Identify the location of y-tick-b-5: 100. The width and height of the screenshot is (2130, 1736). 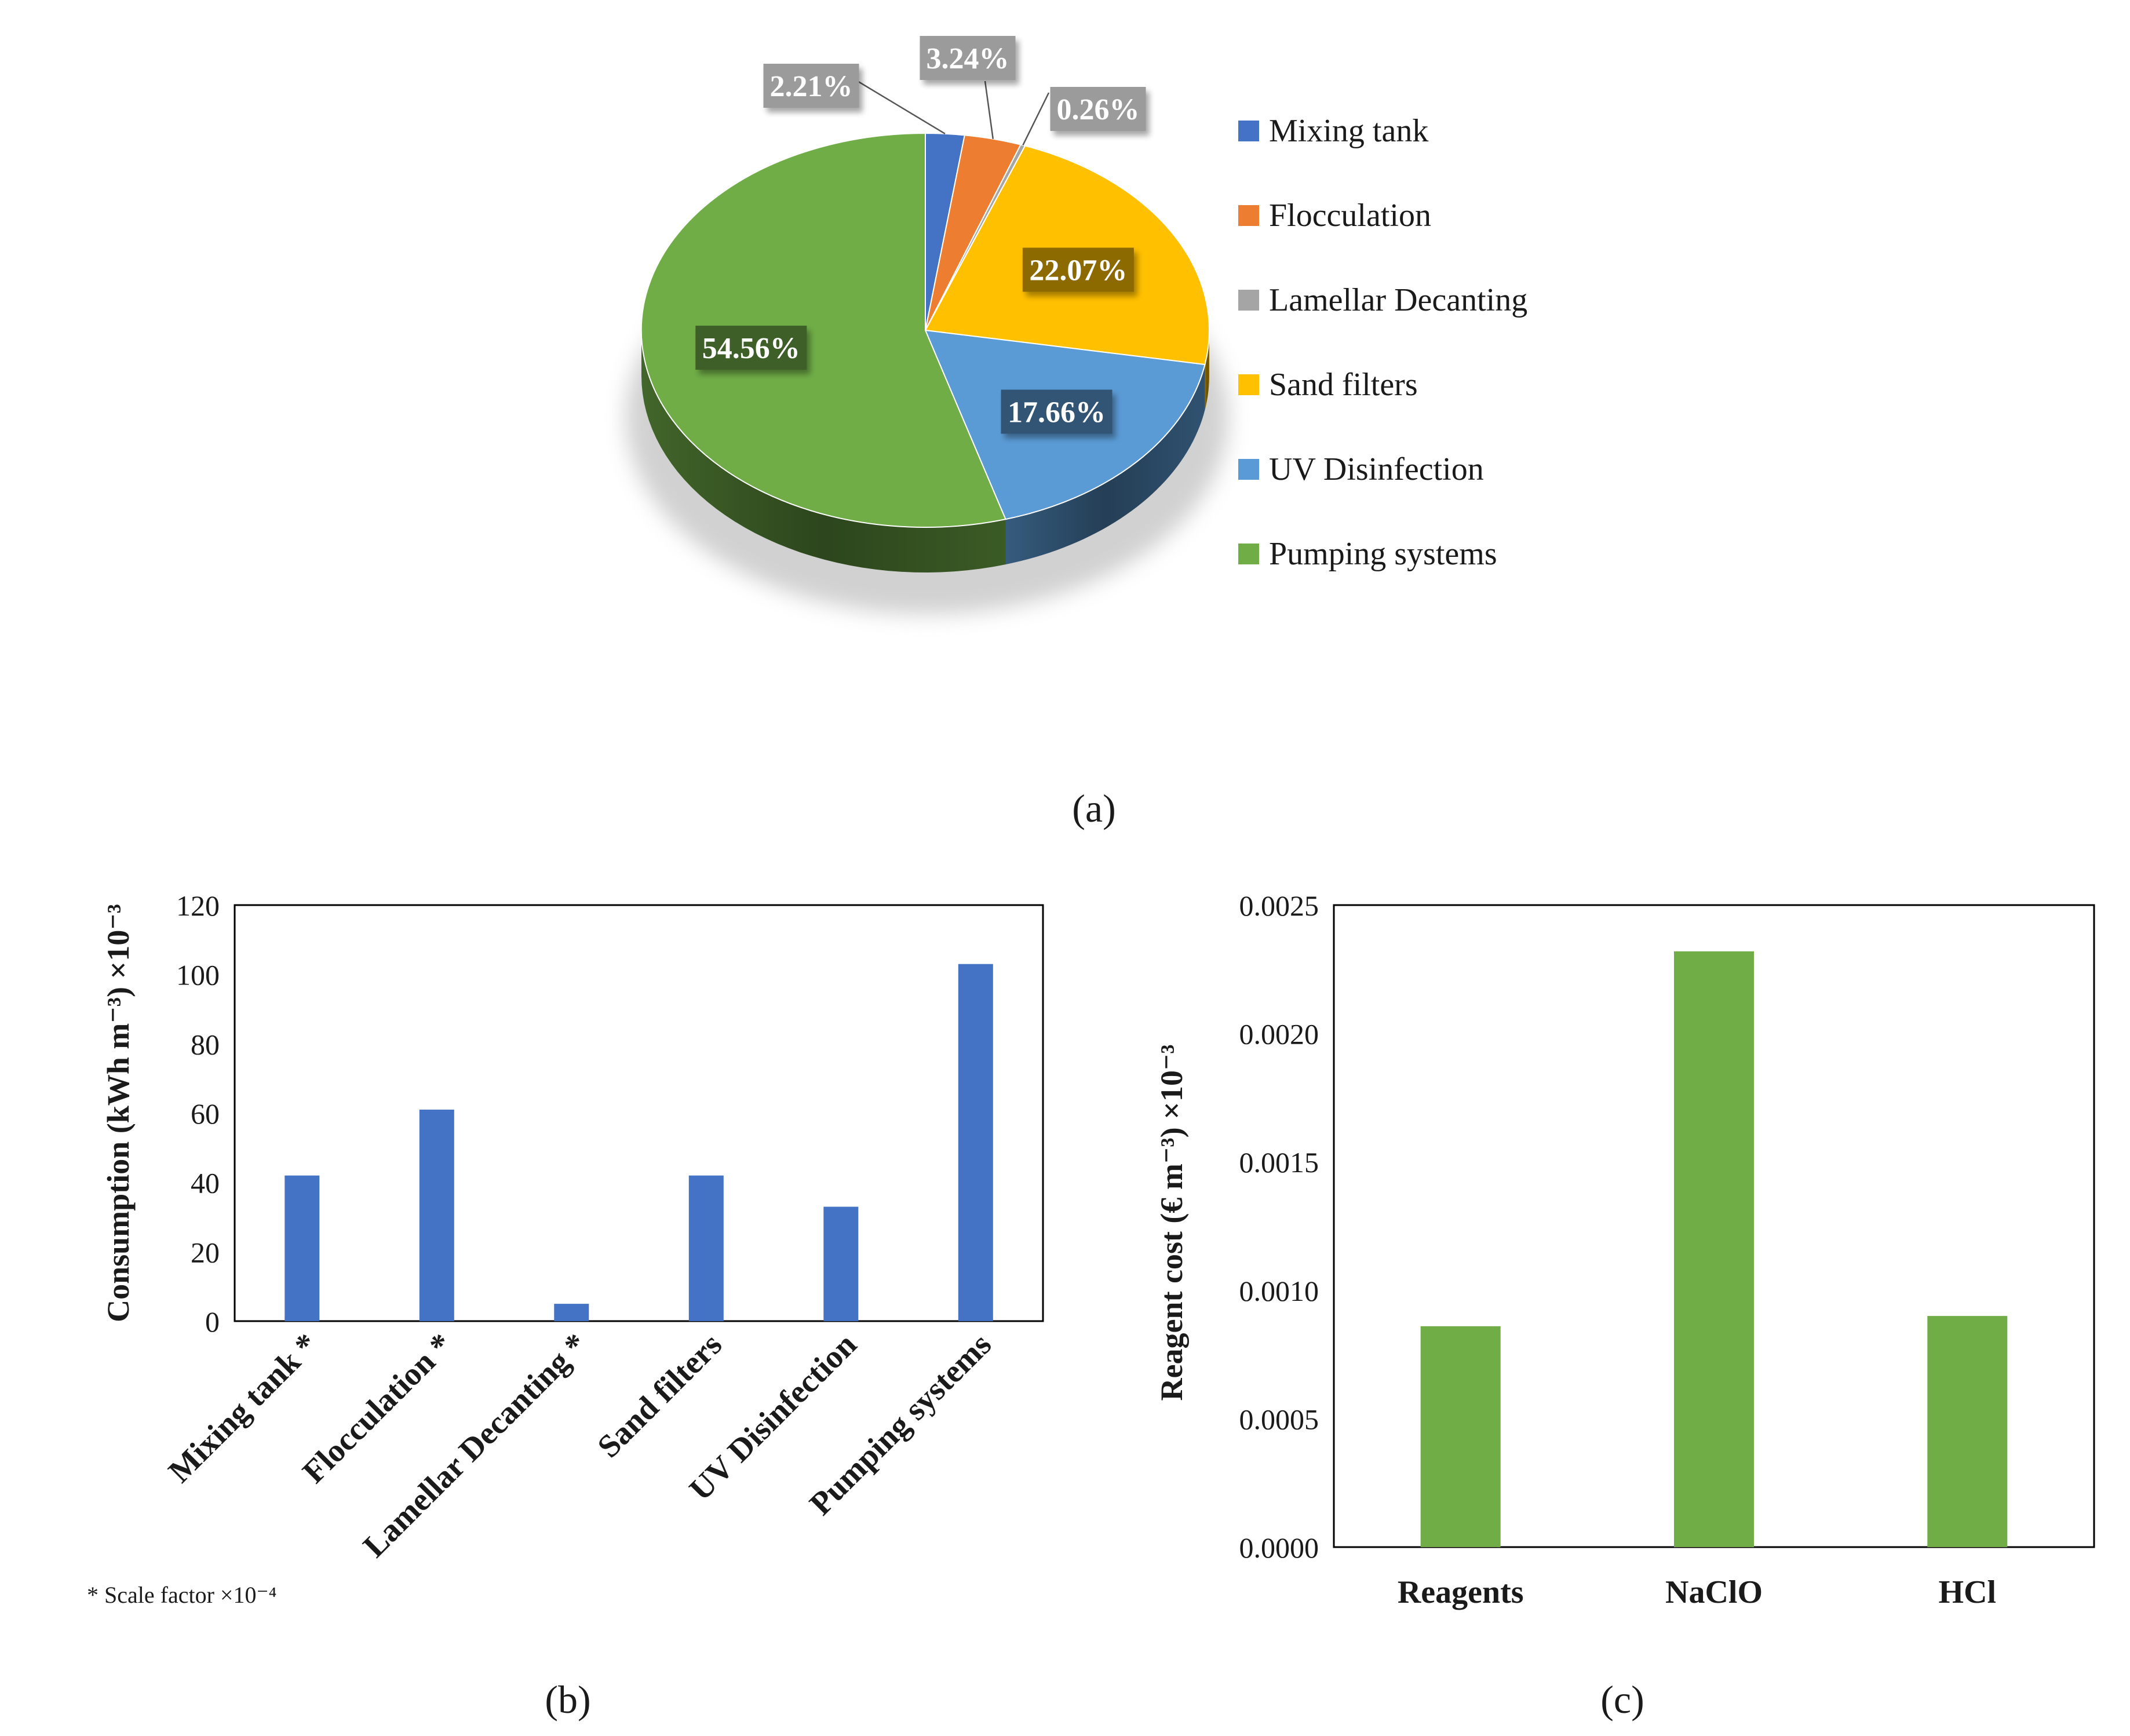
(198, 975).